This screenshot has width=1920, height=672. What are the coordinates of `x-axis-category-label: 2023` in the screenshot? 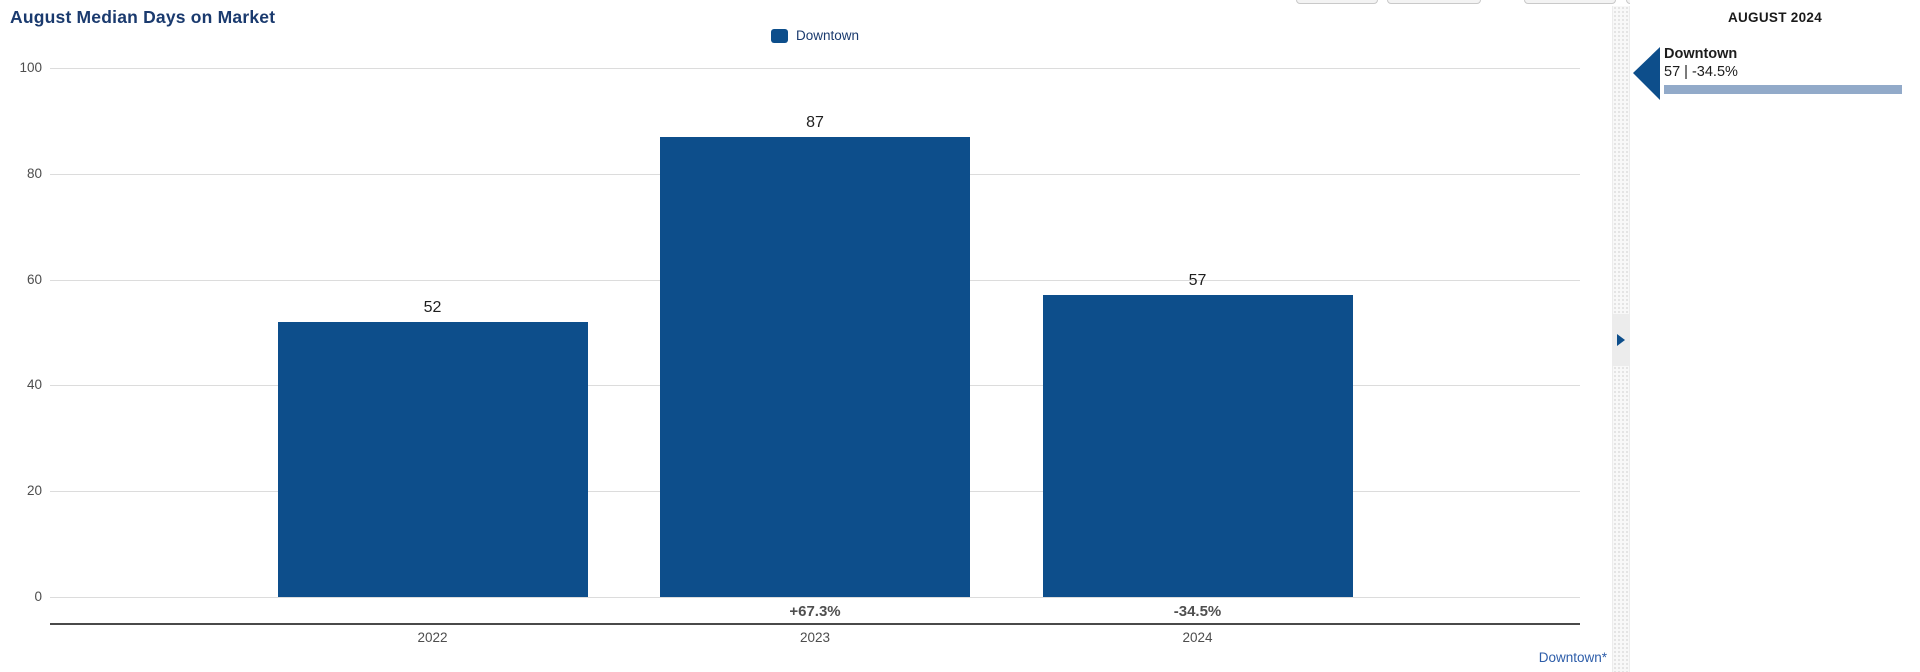 It's located at (815, 637).